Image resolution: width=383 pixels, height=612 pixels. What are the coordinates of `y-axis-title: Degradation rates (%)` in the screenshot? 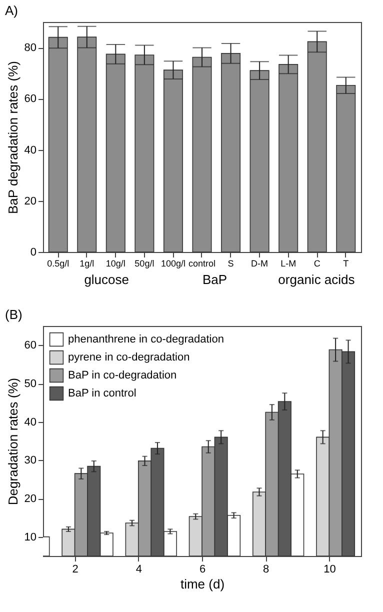 It's located at (12, 442).